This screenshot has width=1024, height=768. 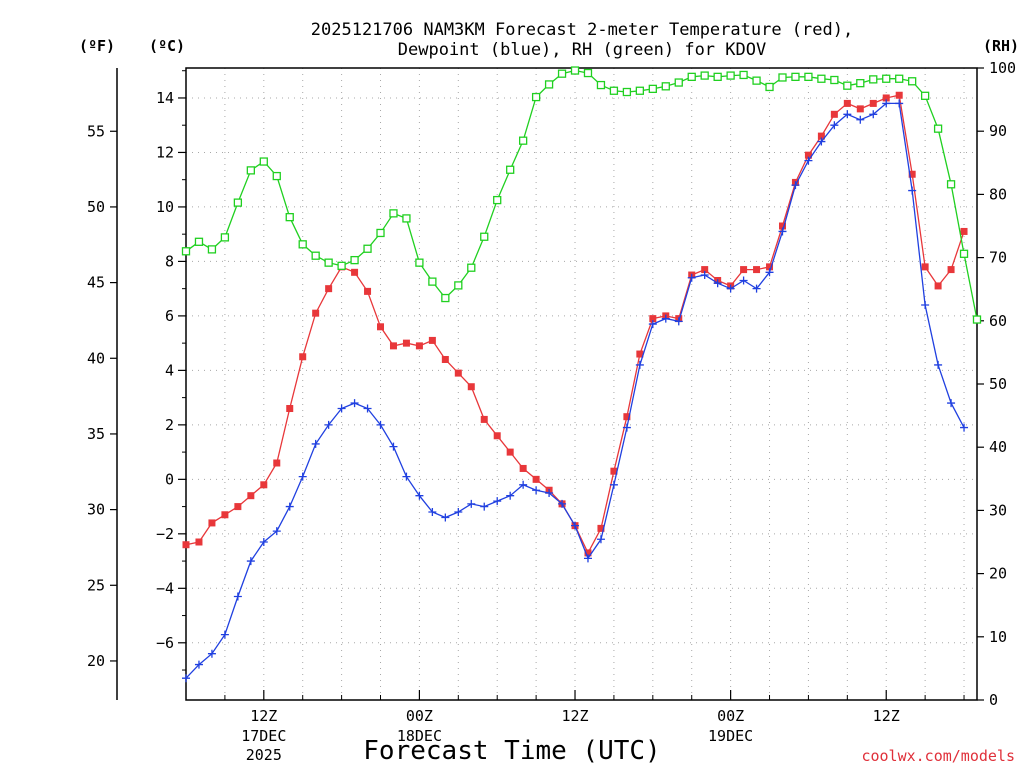 I want to click on celsius-tick-label: 6, so click(x=169, y=316).